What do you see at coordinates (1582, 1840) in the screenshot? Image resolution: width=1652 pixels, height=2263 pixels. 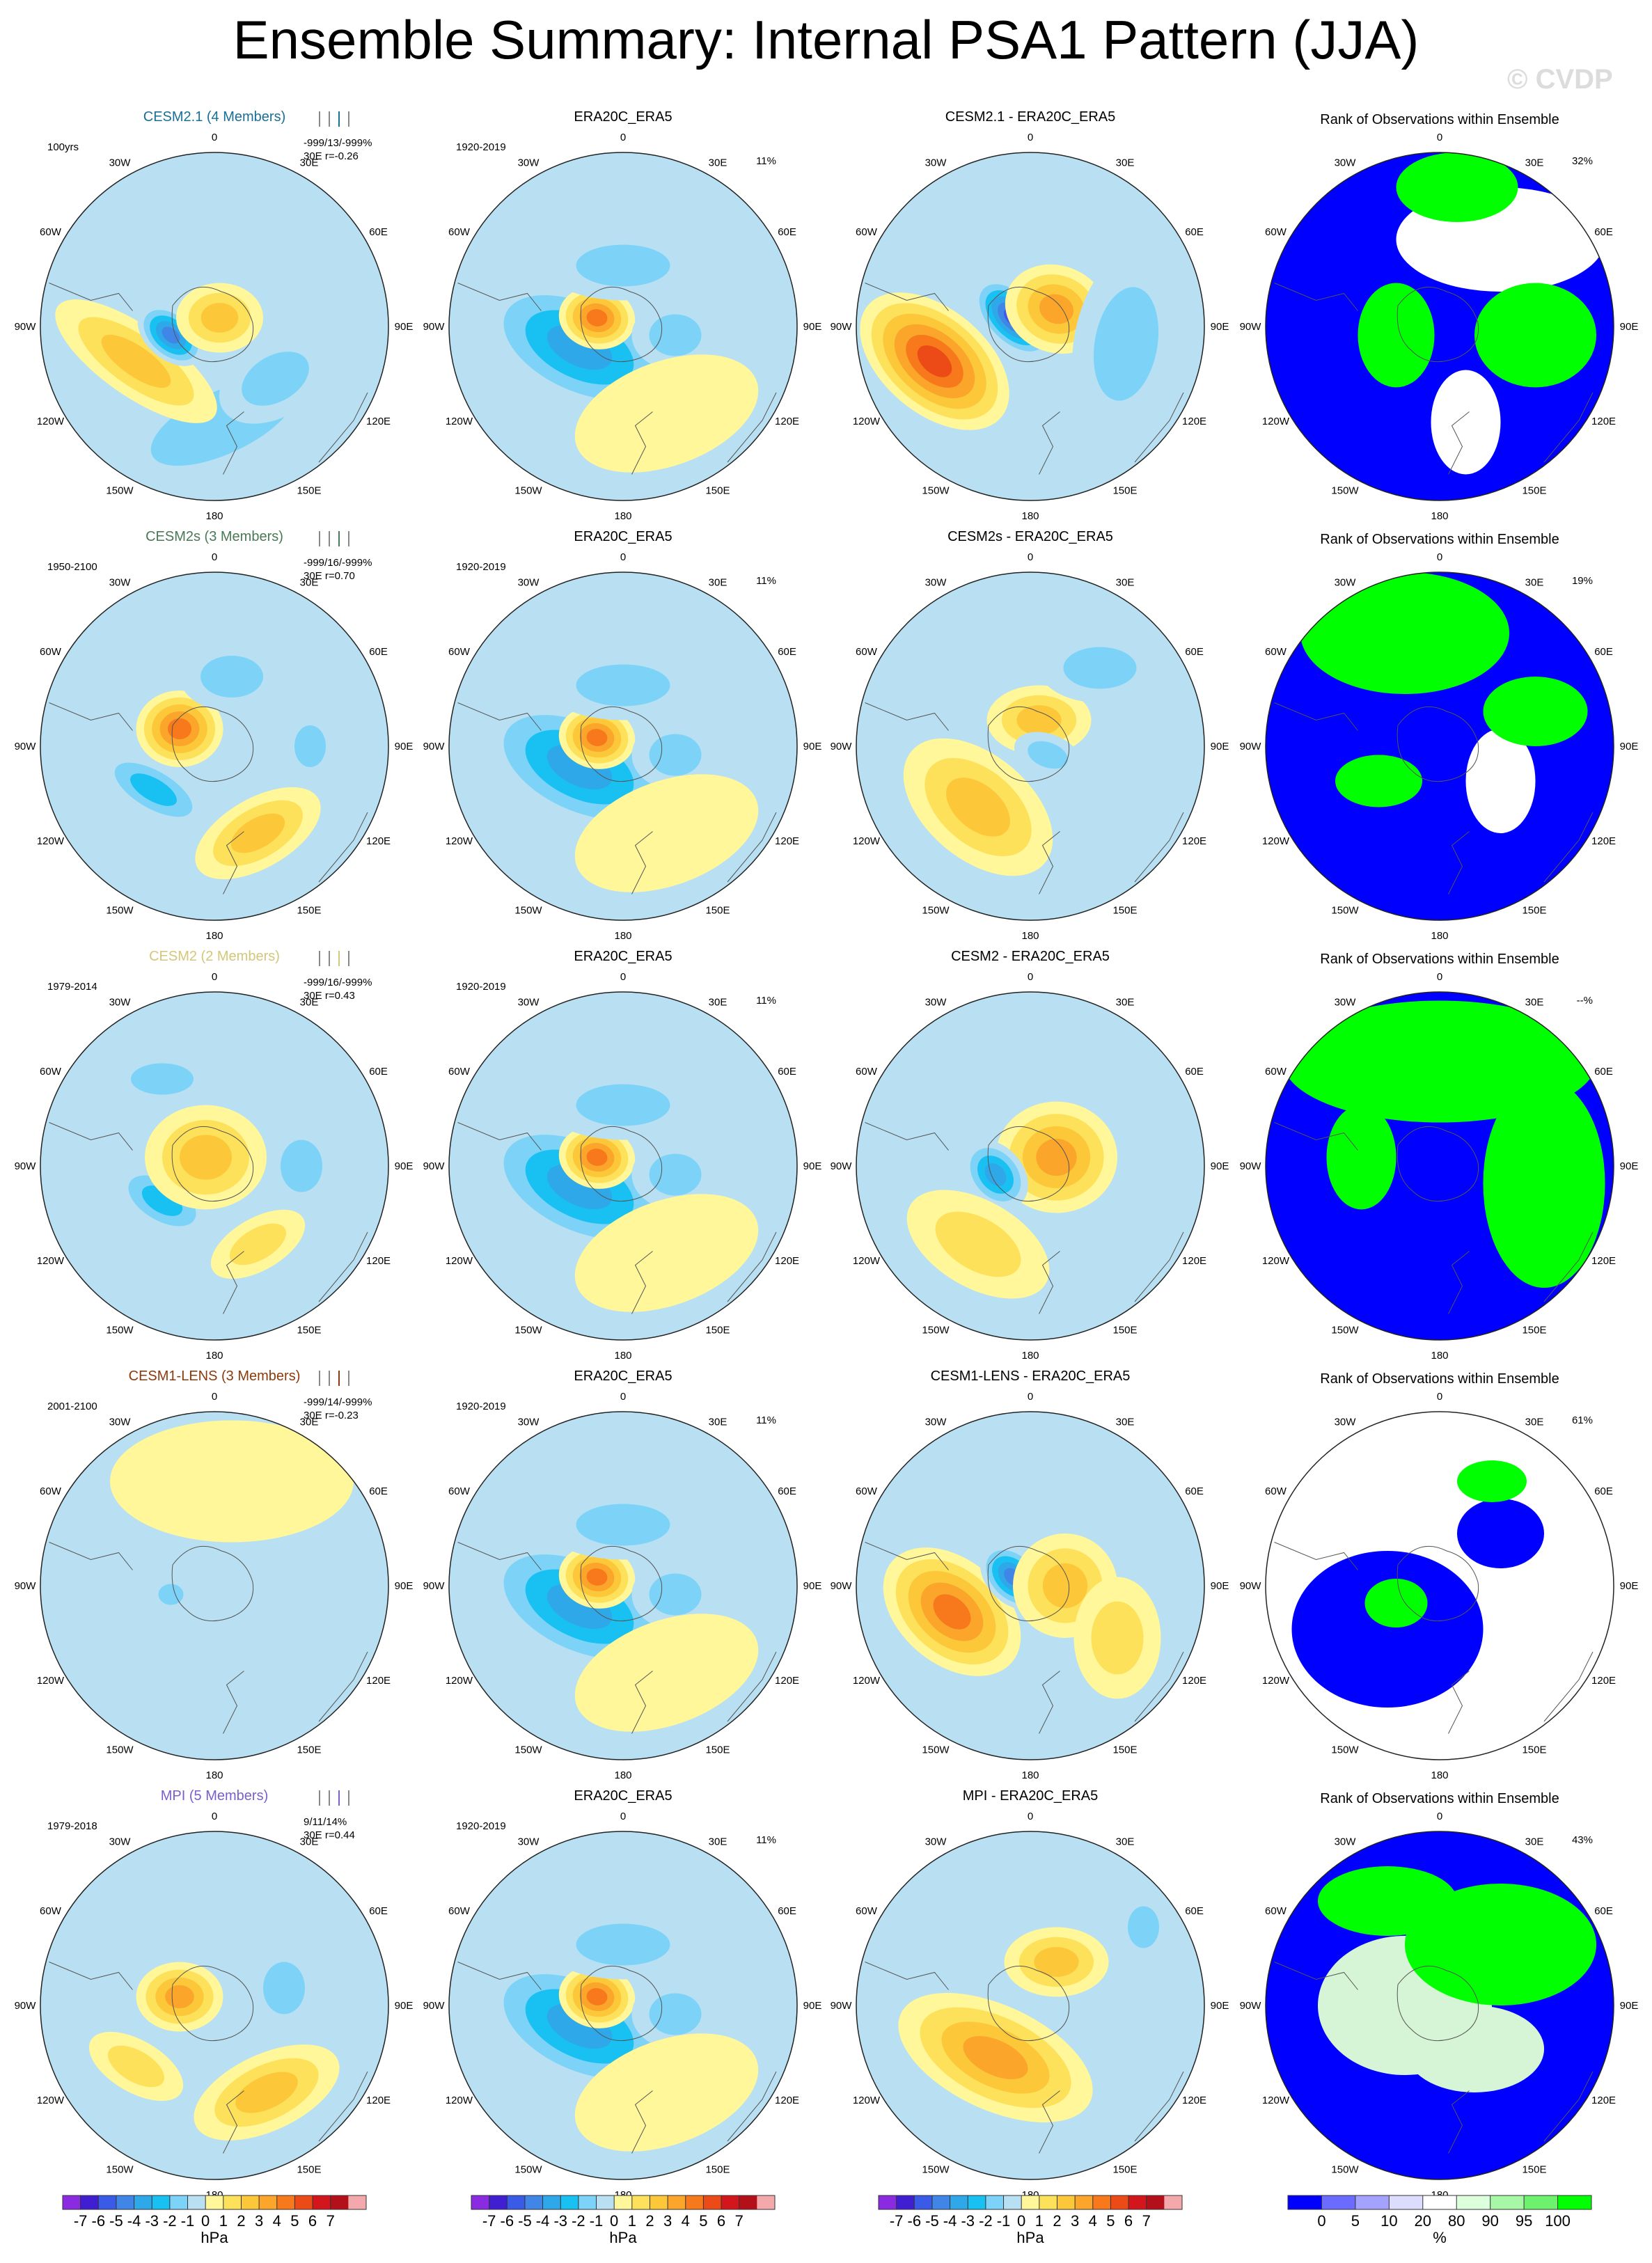 I see `rank-percent: 43%` at bounding box center [1582, 1840].